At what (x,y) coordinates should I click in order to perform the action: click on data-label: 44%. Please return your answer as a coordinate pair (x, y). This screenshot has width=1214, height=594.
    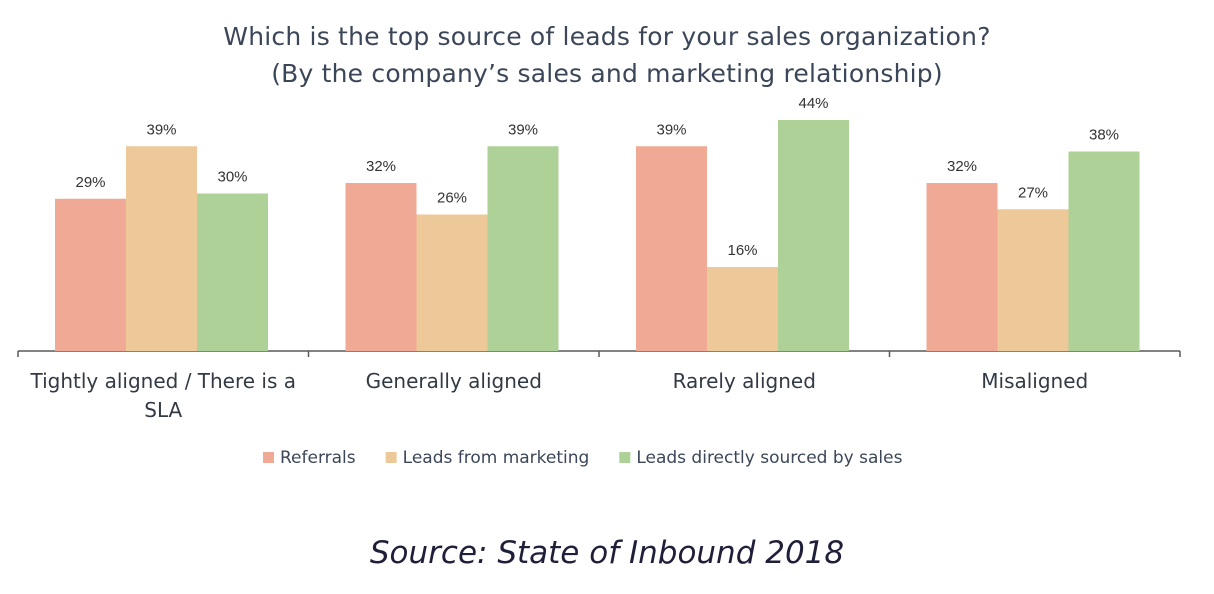
    Looking at the image, I should click on (813, 103).